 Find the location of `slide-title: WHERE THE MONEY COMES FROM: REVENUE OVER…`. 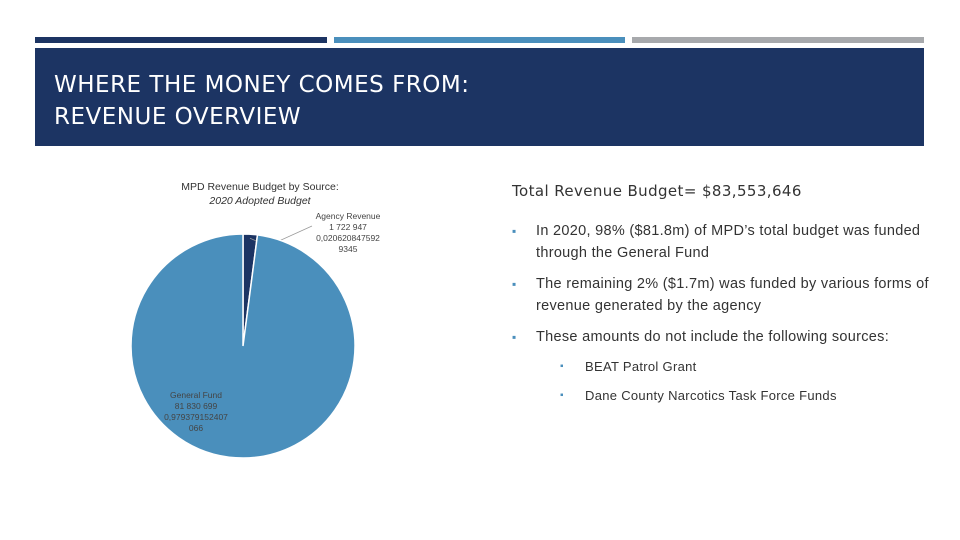

slide-title: WHERE THE MONEY COMES FROM: REVENUE OVER… is located at coordinates (261, 101).